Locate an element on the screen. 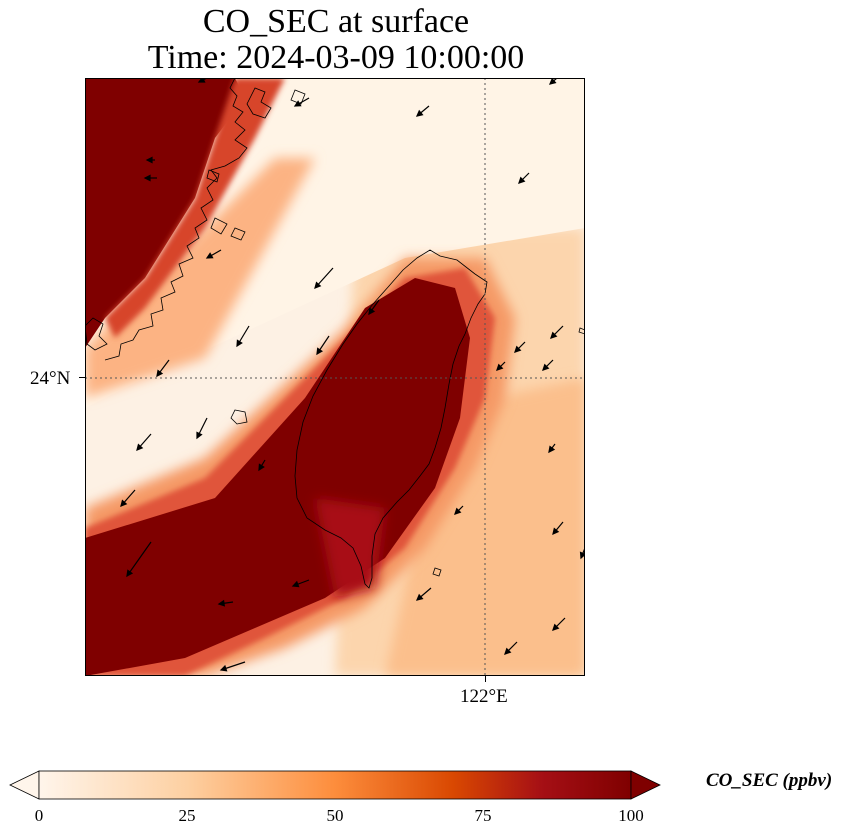  lat-tick-label: 24°N is located at coordinates (50, 378).